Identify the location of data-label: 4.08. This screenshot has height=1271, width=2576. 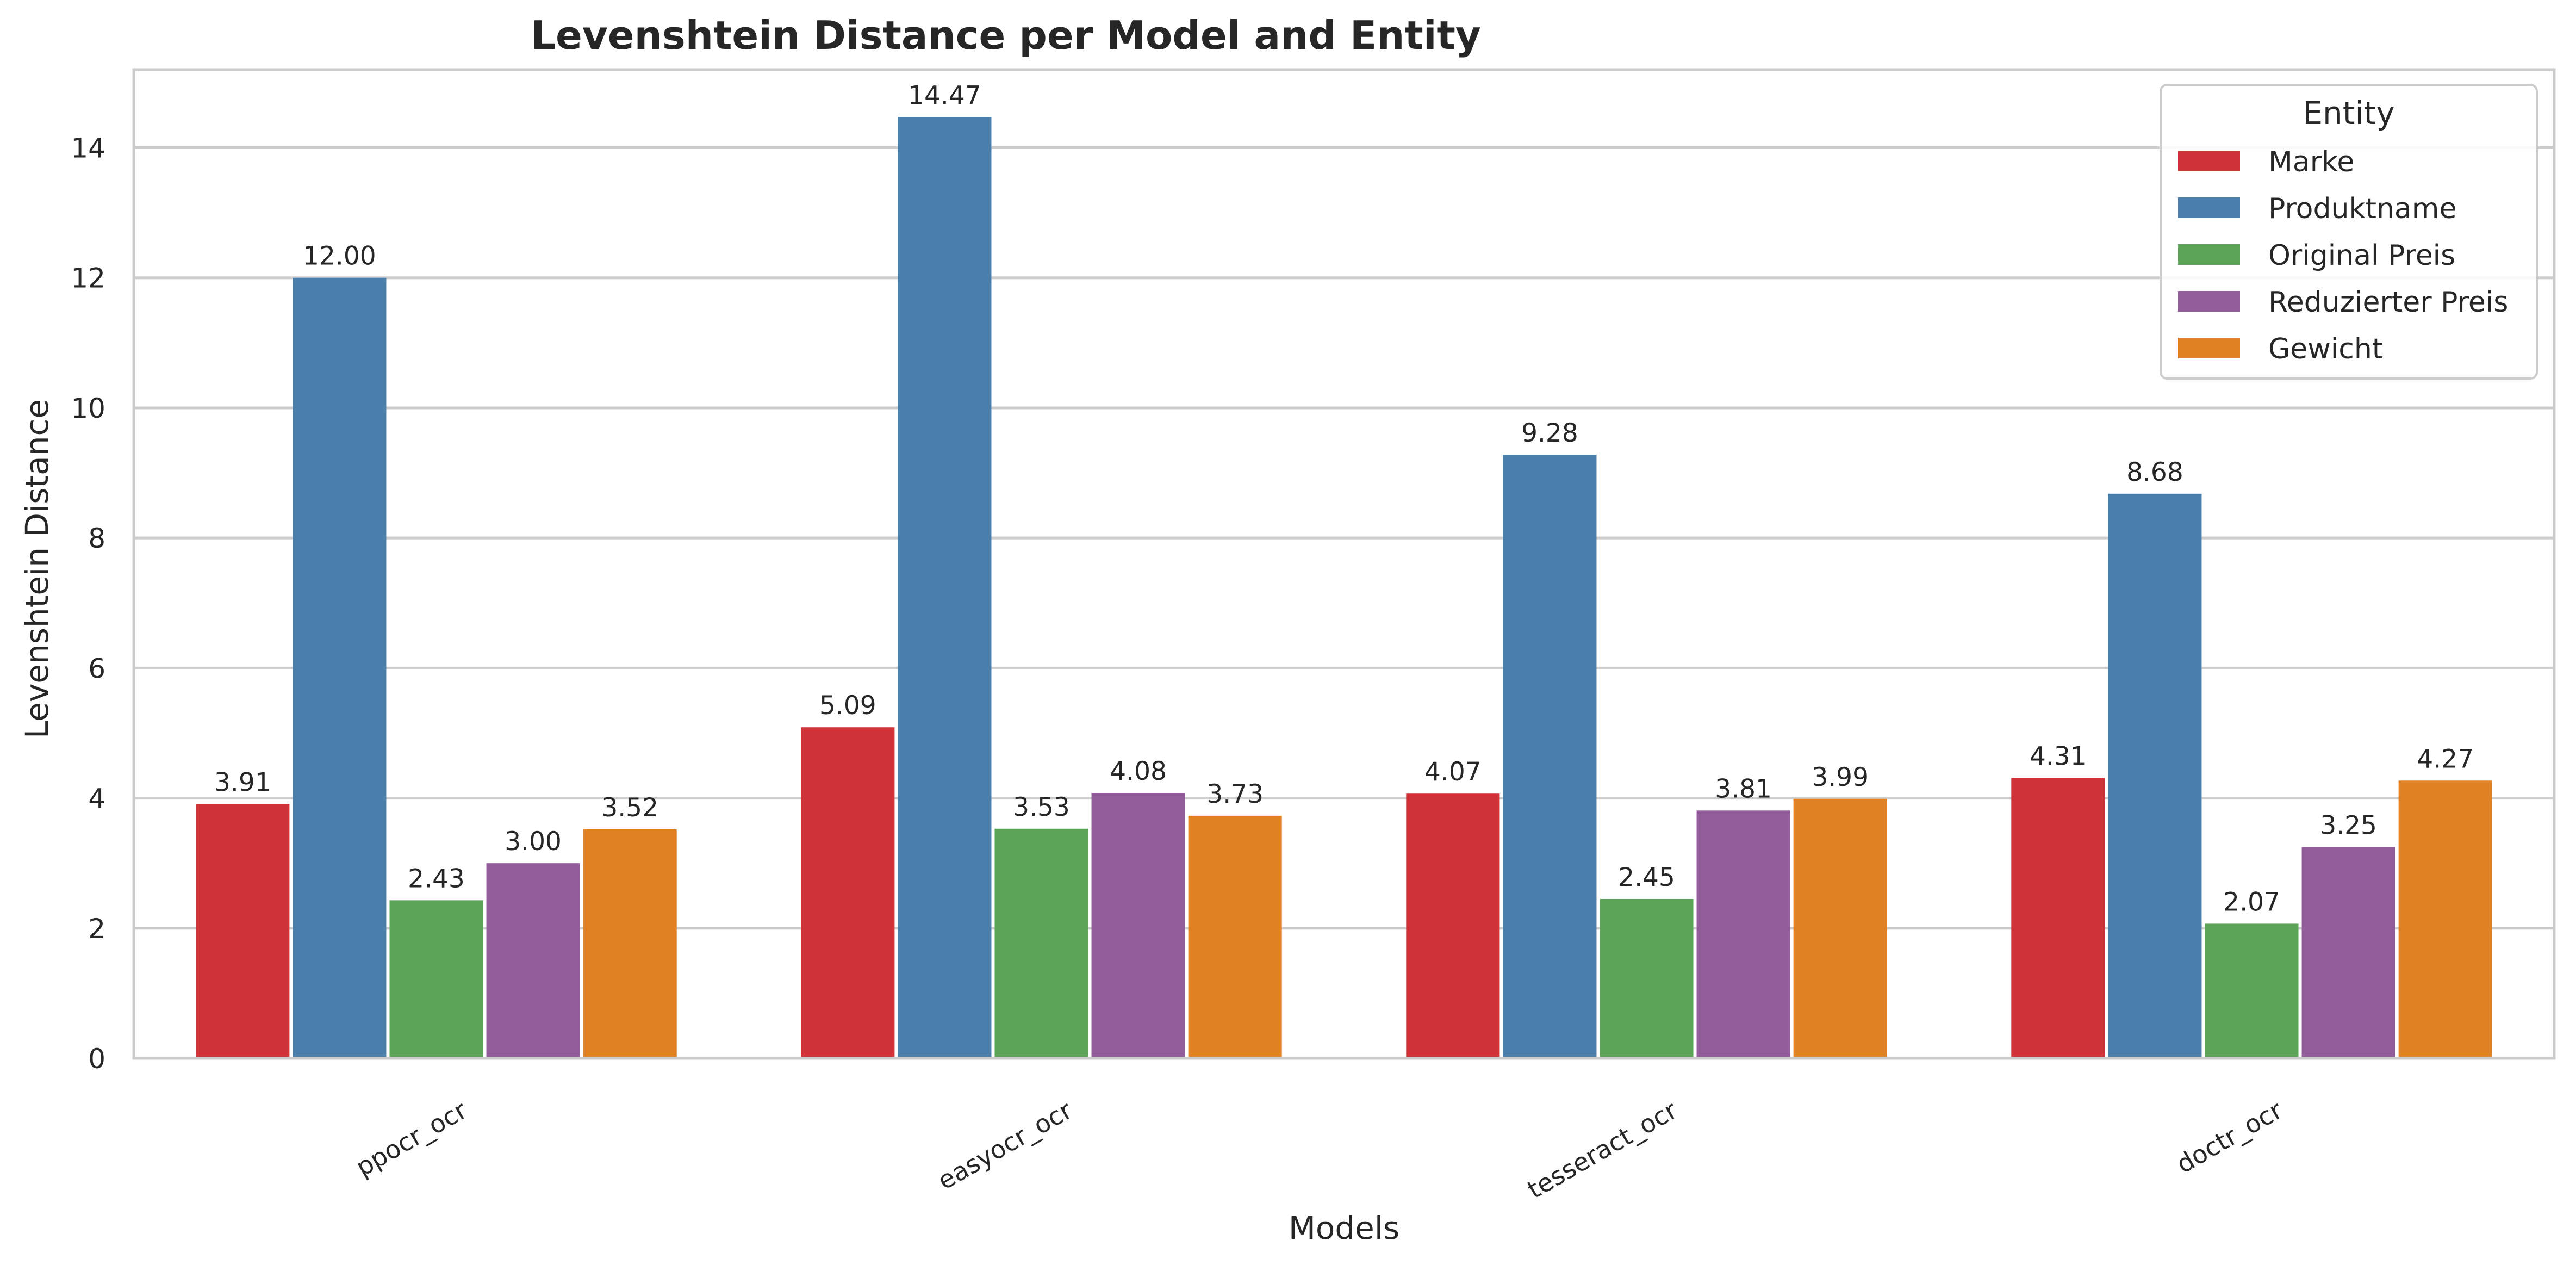
(1138, 771).